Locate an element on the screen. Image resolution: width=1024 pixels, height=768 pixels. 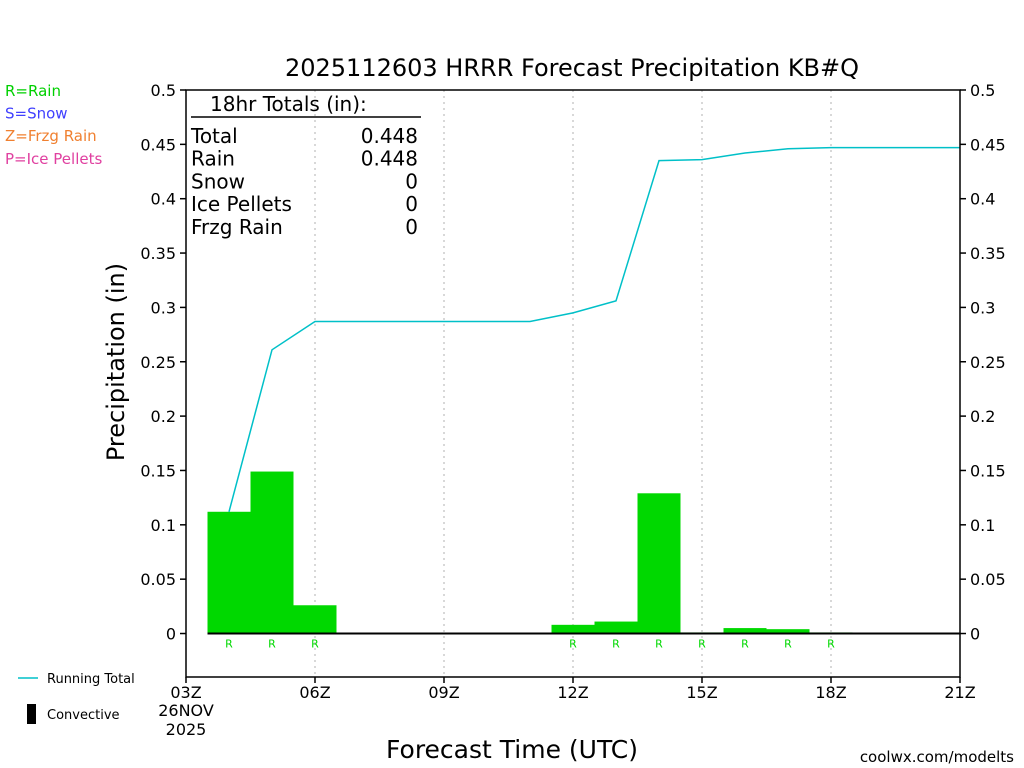
series-legend: Running Total Convective is located at coordinates (76, 698).